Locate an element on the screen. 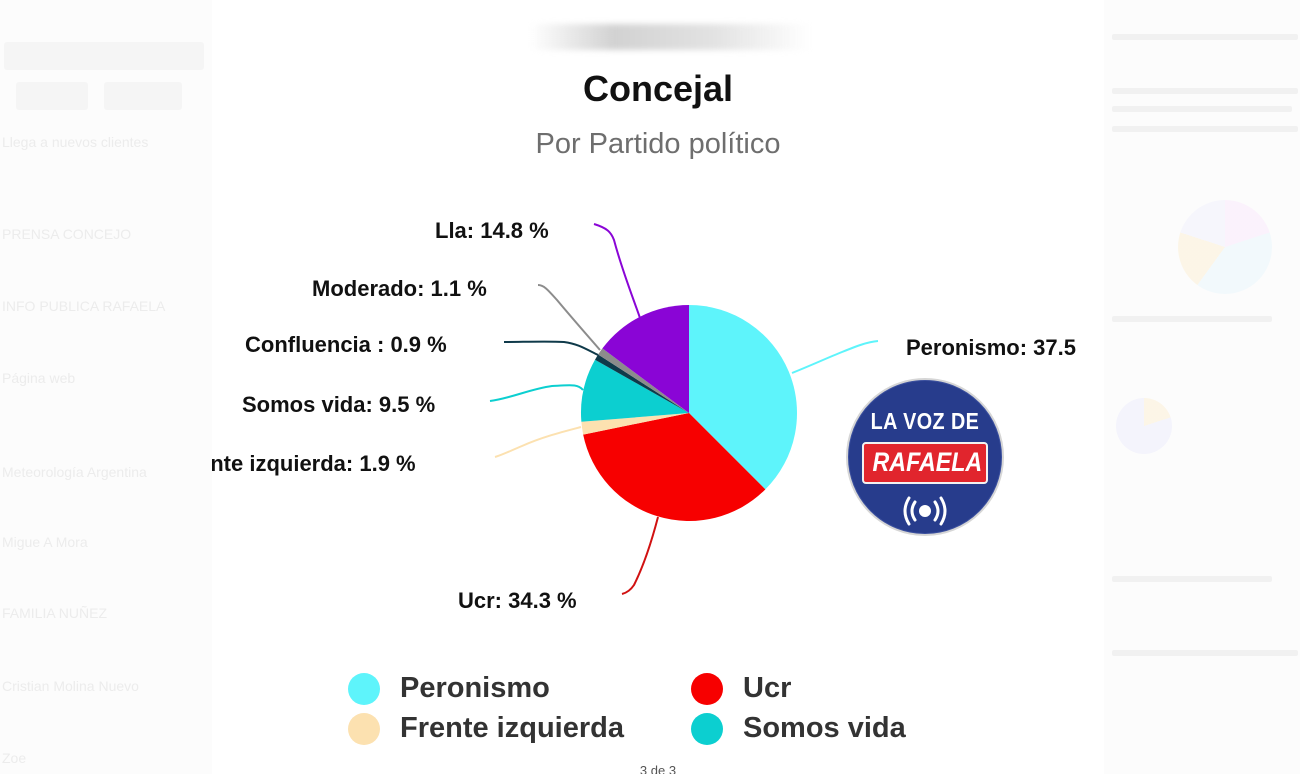 This screenshot has width=1300, height=774. leader-line-somos-vida is located at coordinates (536, 393).